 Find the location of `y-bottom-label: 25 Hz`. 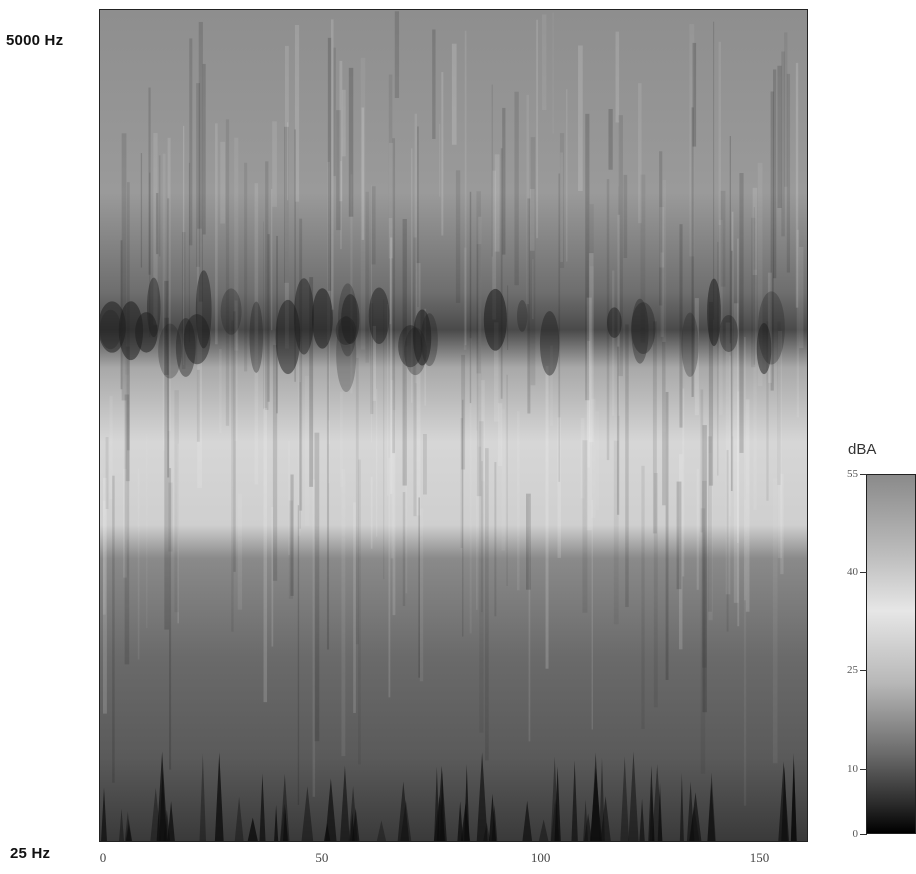

y-bottom-label: 25 Hz is located at coordinates (30, 853).